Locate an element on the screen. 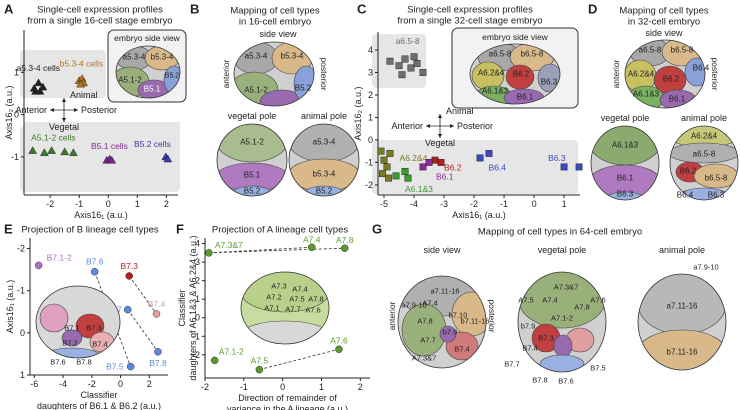  x-tick-label: -2 is located at coordinates (92, 384).